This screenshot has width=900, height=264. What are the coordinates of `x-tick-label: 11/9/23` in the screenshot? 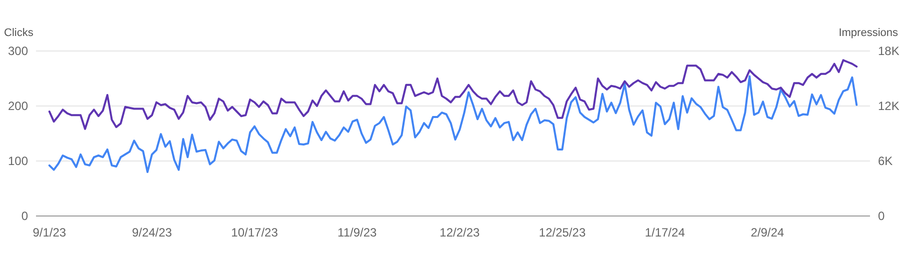 It's located at (358, 233).